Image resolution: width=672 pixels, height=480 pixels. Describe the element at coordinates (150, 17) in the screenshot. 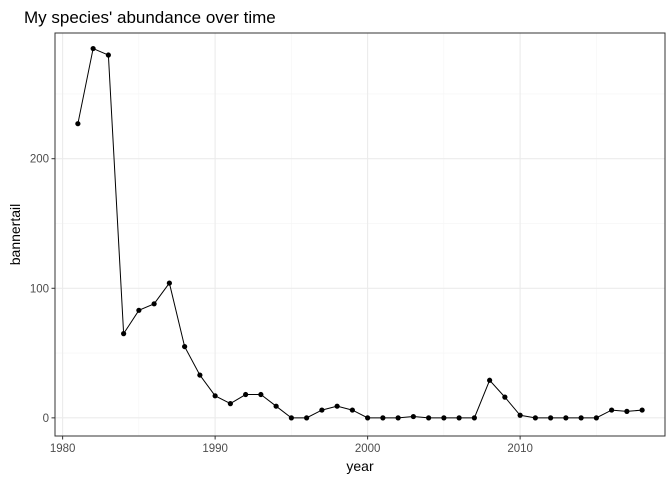

I see `chart-title: My species' abundance over time` at that location.